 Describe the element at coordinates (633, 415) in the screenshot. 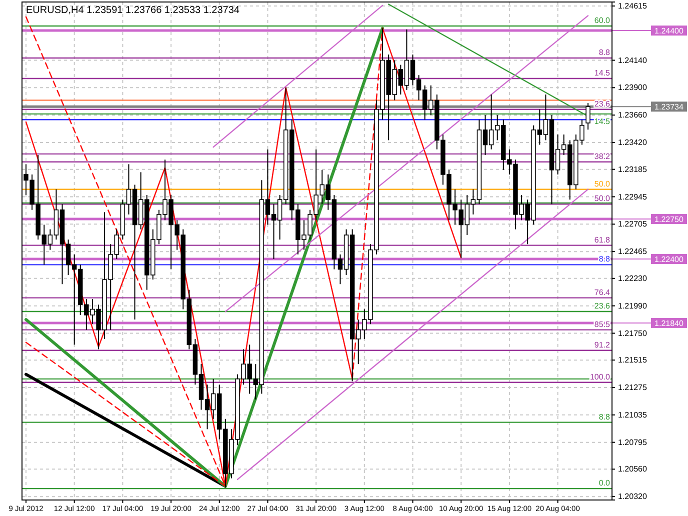

I see `y-tick-label: 1.21035` at that location.